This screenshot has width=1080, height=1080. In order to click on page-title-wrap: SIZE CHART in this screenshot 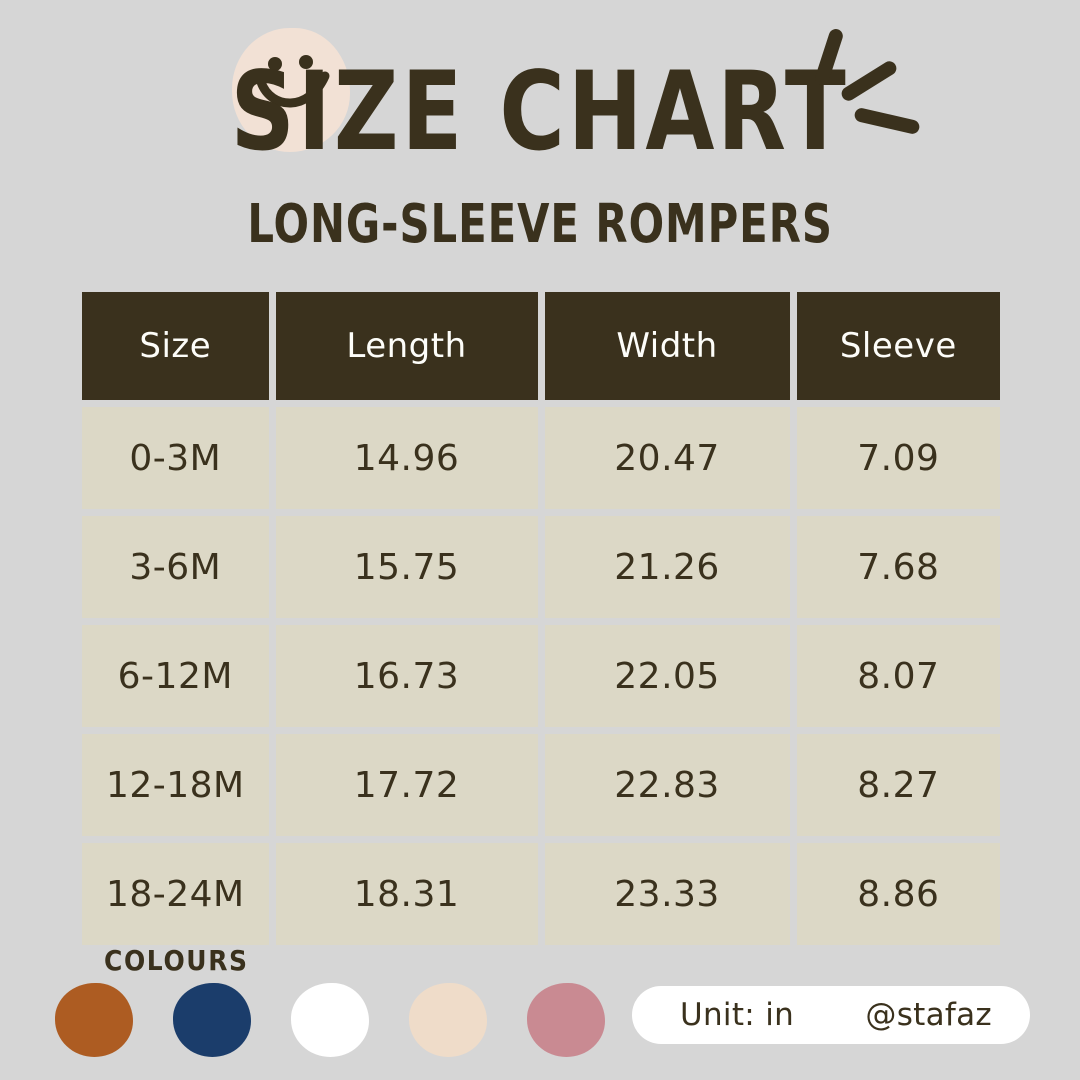, I will do `click(540, 111)`.